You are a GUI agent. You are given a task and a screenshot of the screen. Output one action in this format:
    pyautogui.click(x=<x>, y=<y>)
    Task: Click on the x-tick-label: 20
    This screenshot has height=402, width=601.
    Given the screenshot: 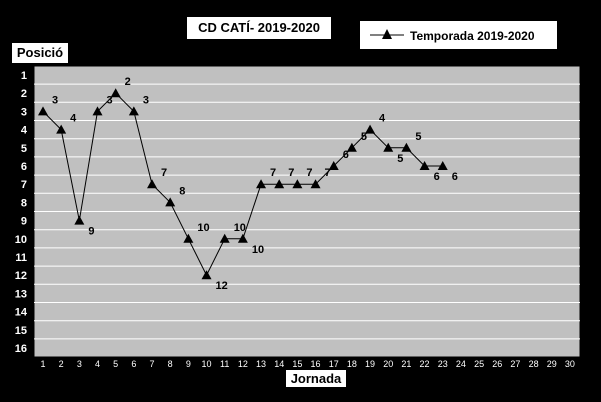 What is the action you would take?
    pyautogui.click(x=388, y=364)
    